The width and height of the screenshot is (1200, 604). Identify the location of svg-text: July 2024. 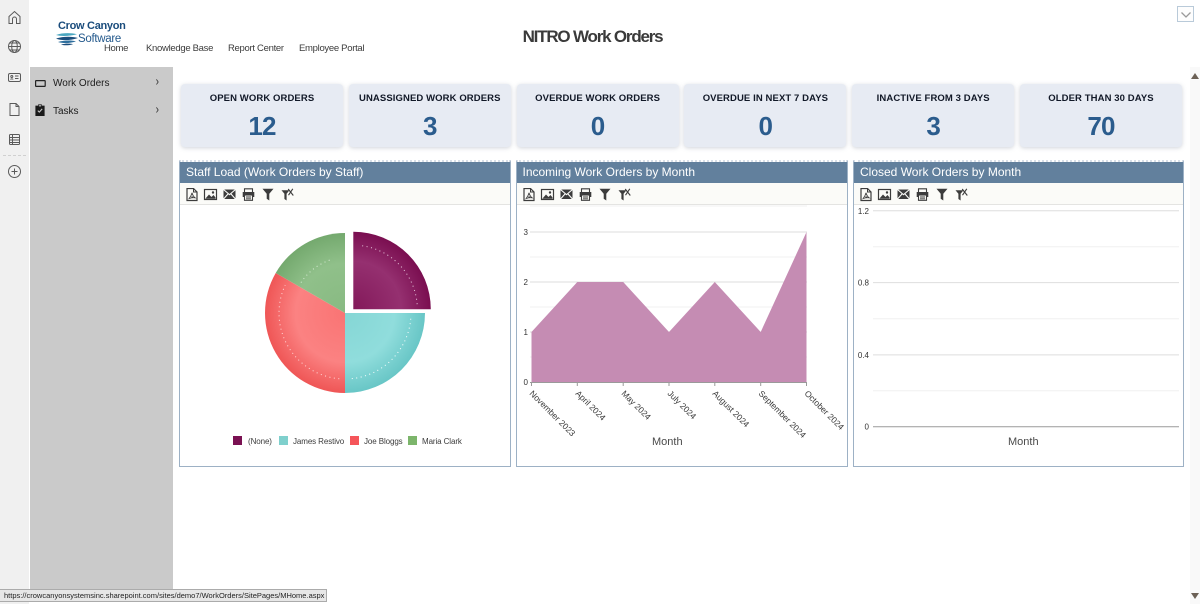
(682, 404).